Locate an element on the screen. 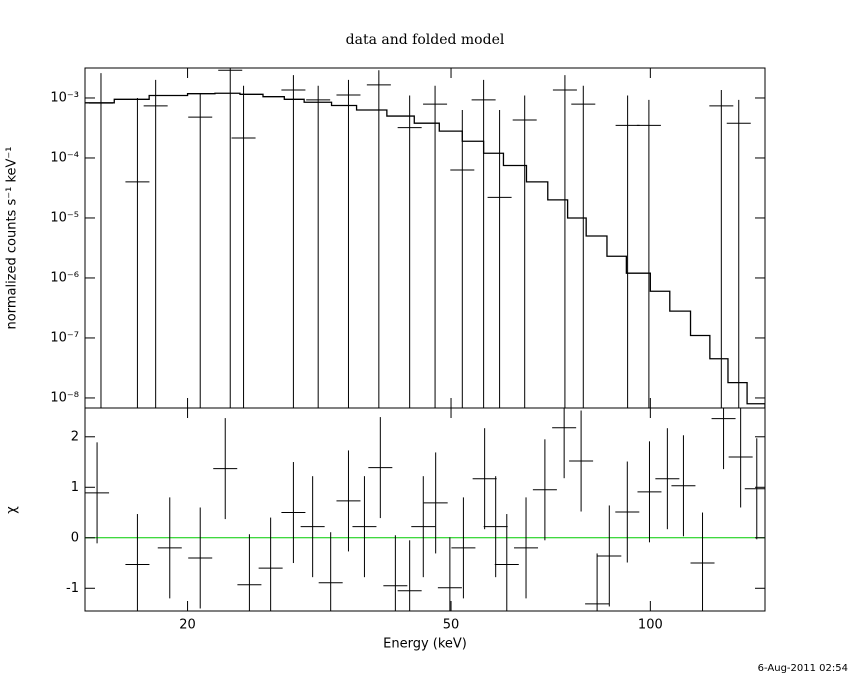 The width and height of the screenshot is (850, 684). y-tick-label: 1 is located at coordinates (75, 487).